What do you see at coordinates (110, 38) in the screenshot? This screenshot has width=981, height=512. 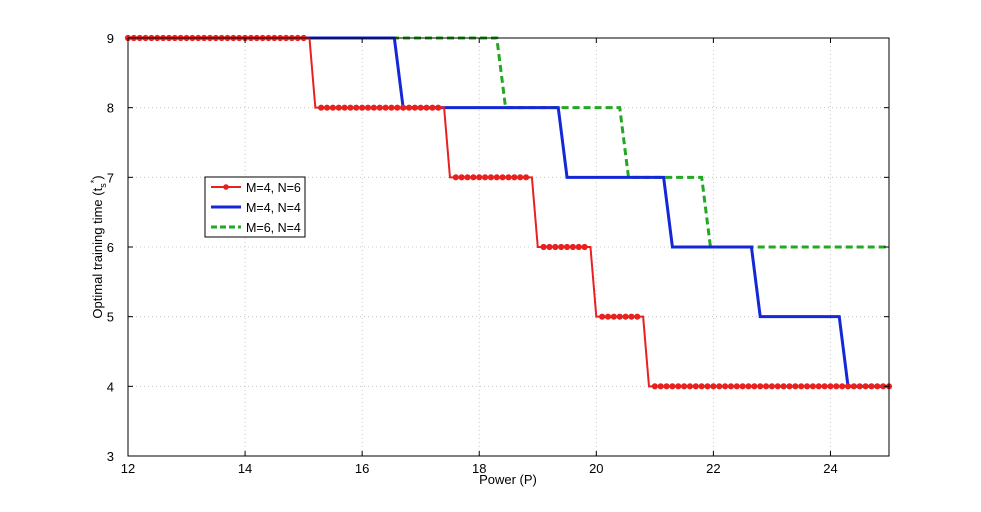 I see `y-tick-label: 9` at bounding box center [110, 38].